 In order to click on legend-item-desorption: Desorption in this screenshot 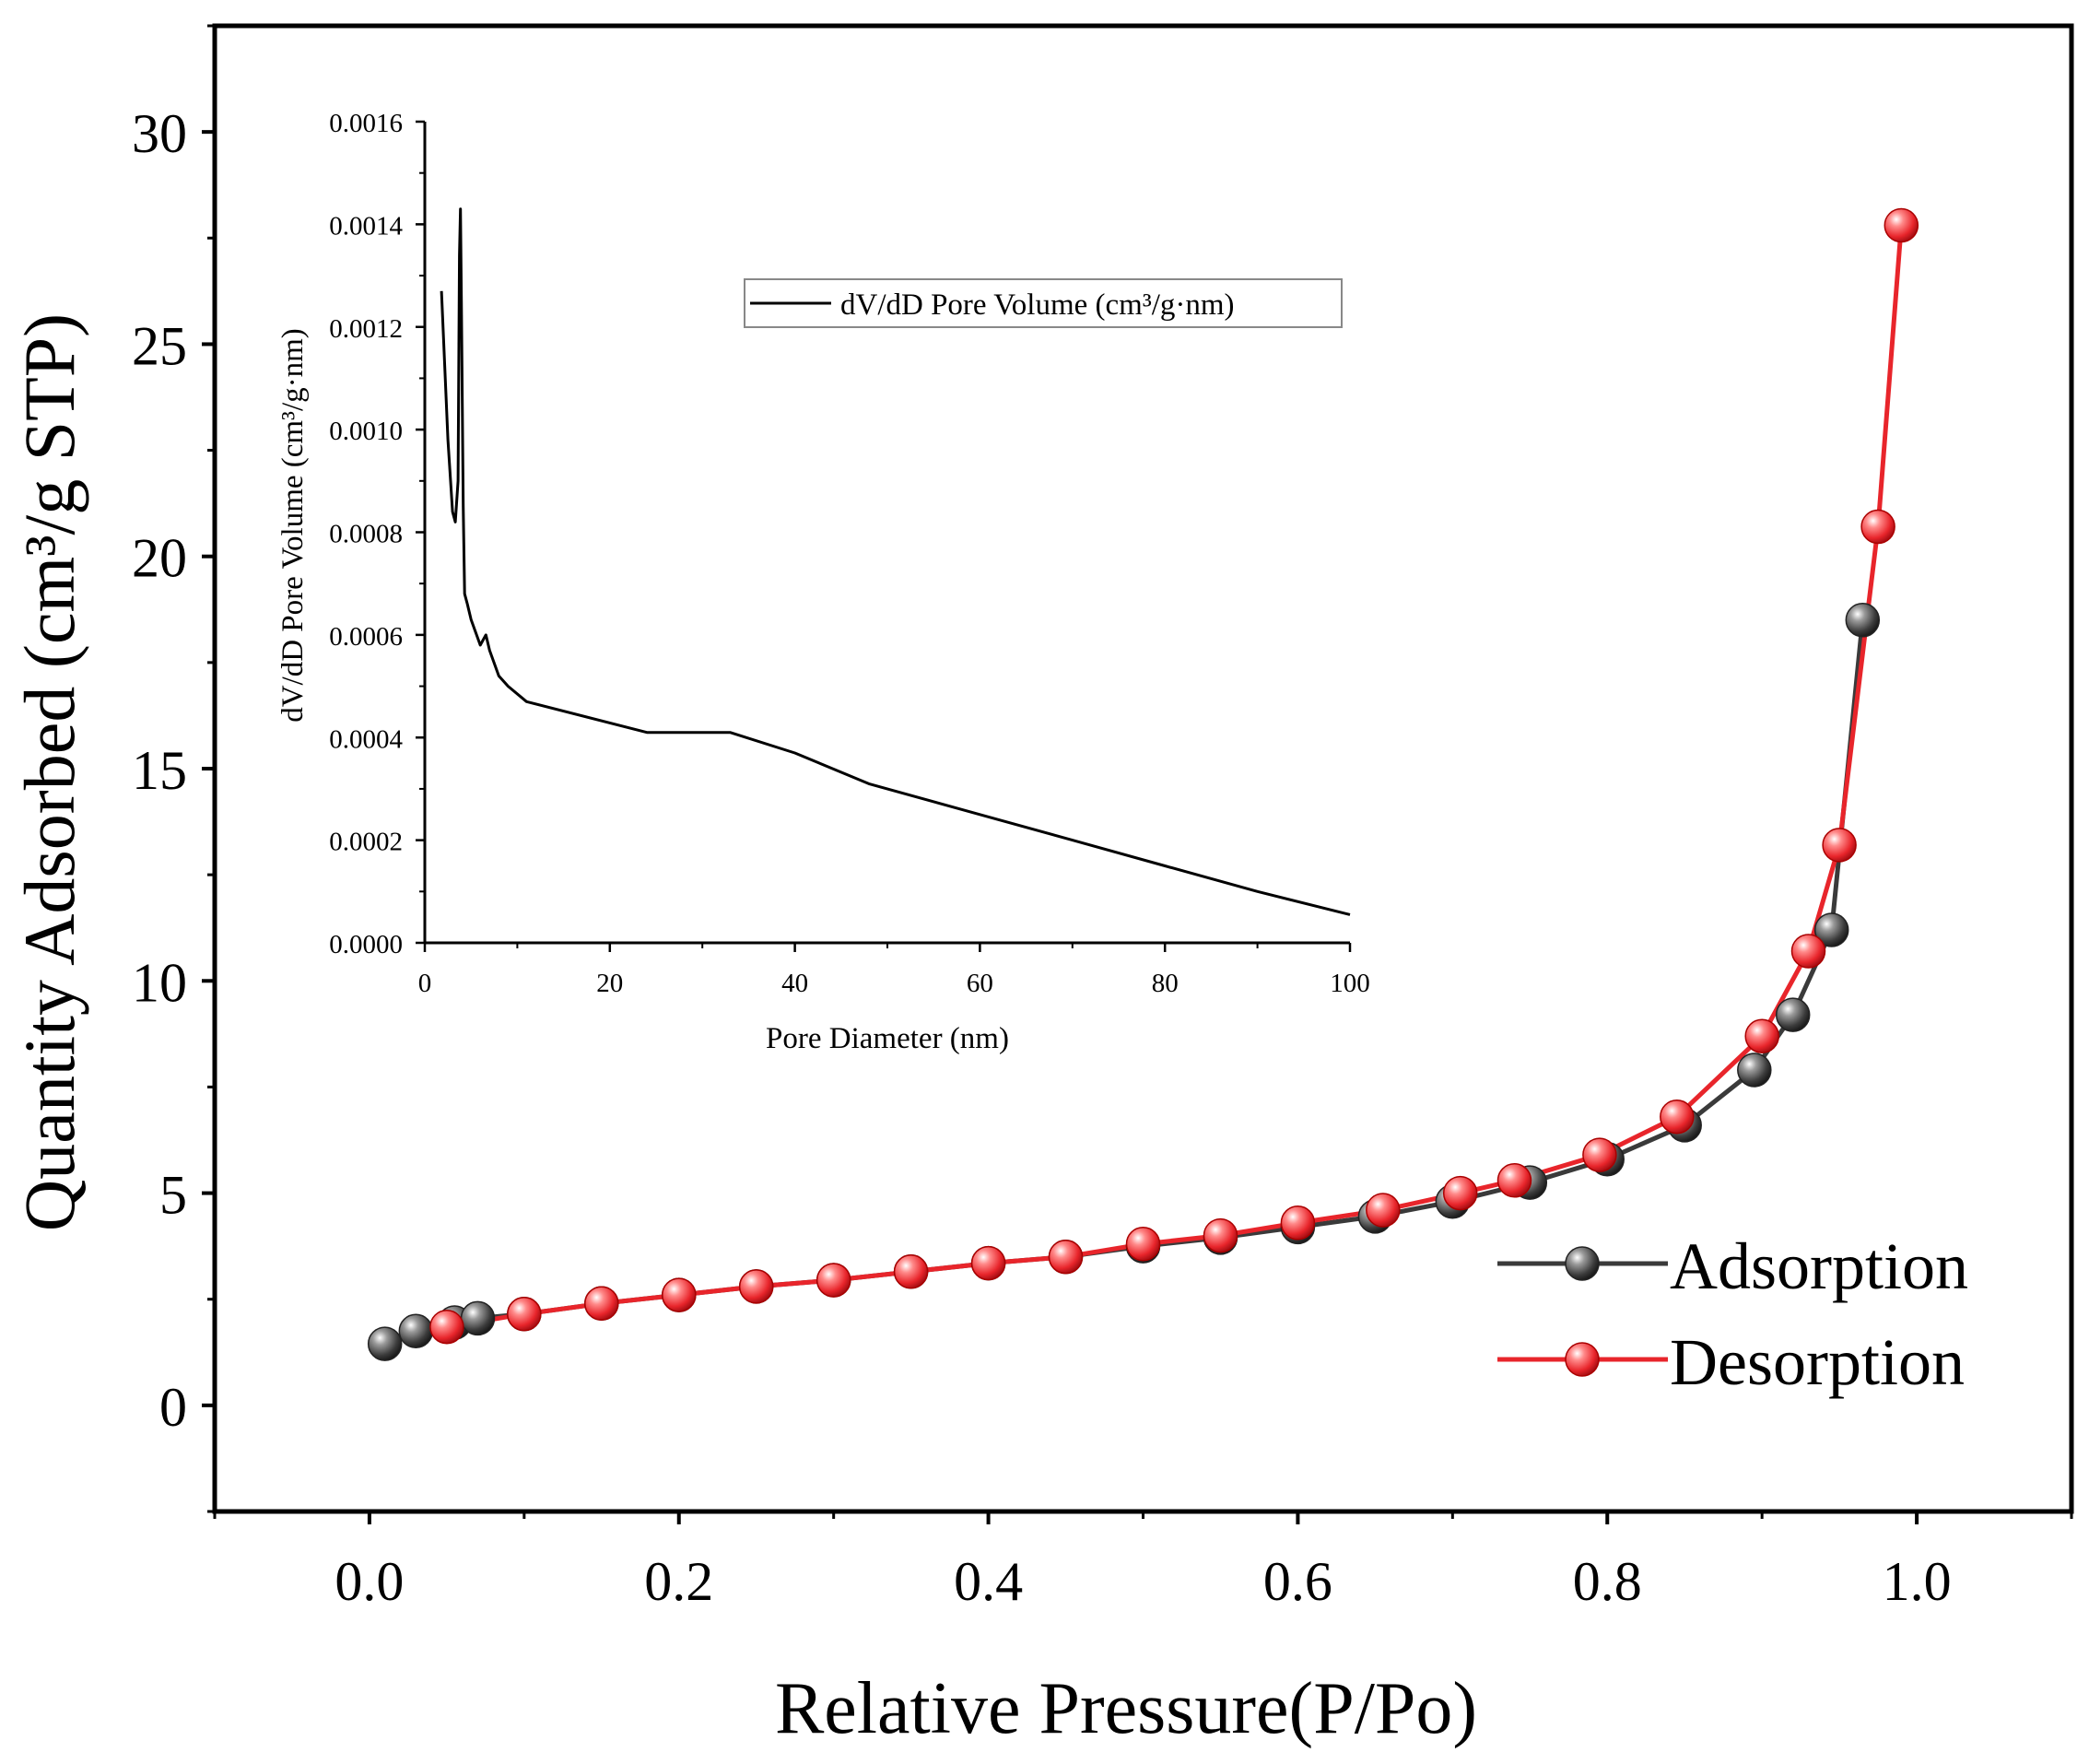, I will do `click(1731, 1362)`.